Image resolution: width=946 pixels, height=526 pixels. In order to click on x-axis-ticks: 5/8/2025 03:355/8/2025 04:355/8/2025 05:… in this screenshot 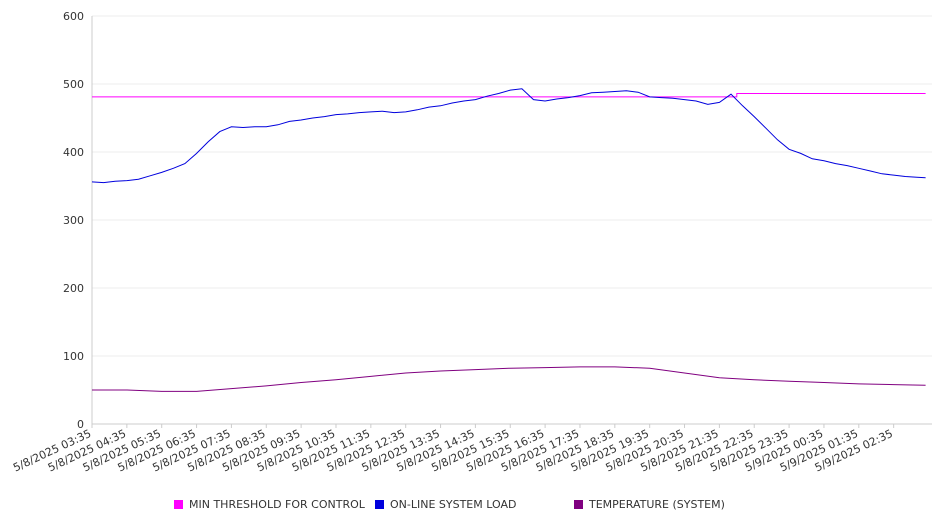, I will do `click(453, 449)`.